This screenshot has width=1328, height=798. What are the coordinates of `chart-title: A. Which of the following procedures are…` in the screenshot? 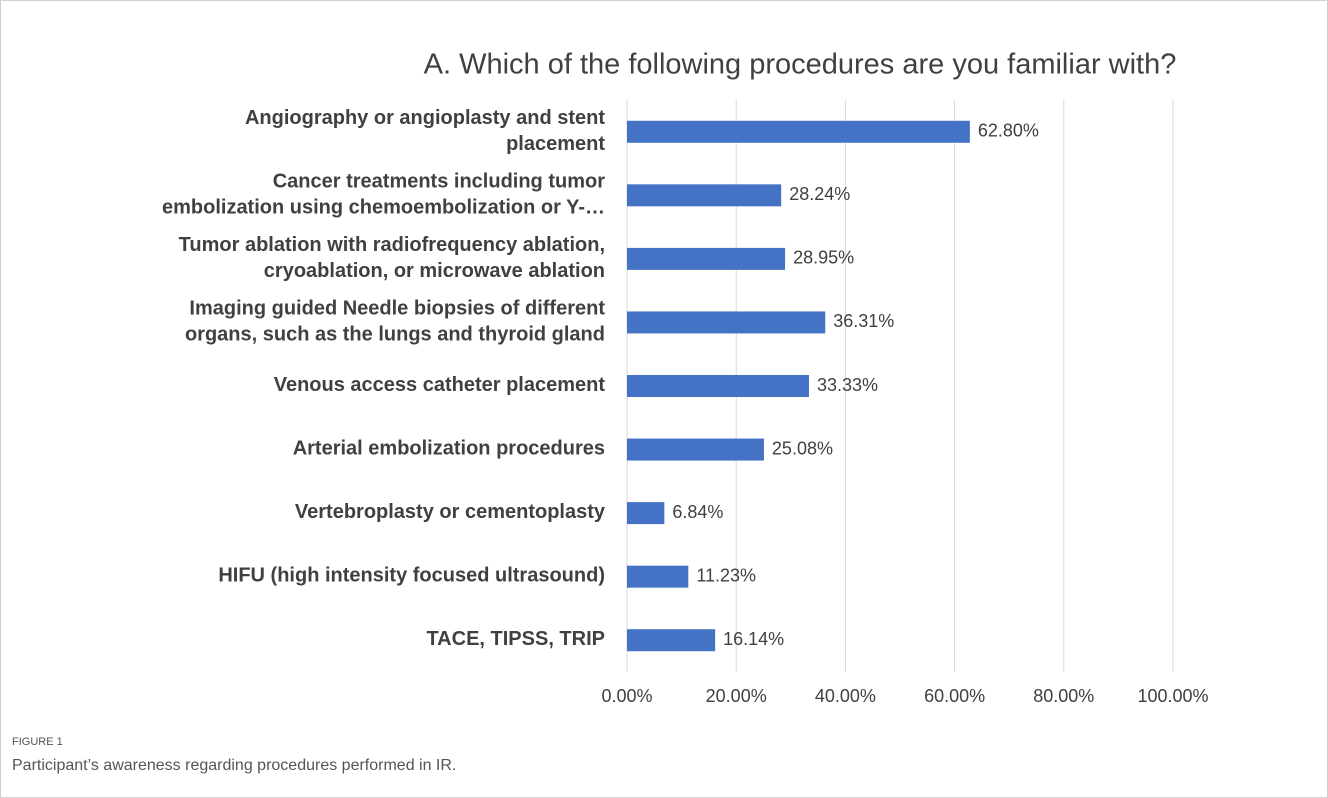 It's located at (800, 65).